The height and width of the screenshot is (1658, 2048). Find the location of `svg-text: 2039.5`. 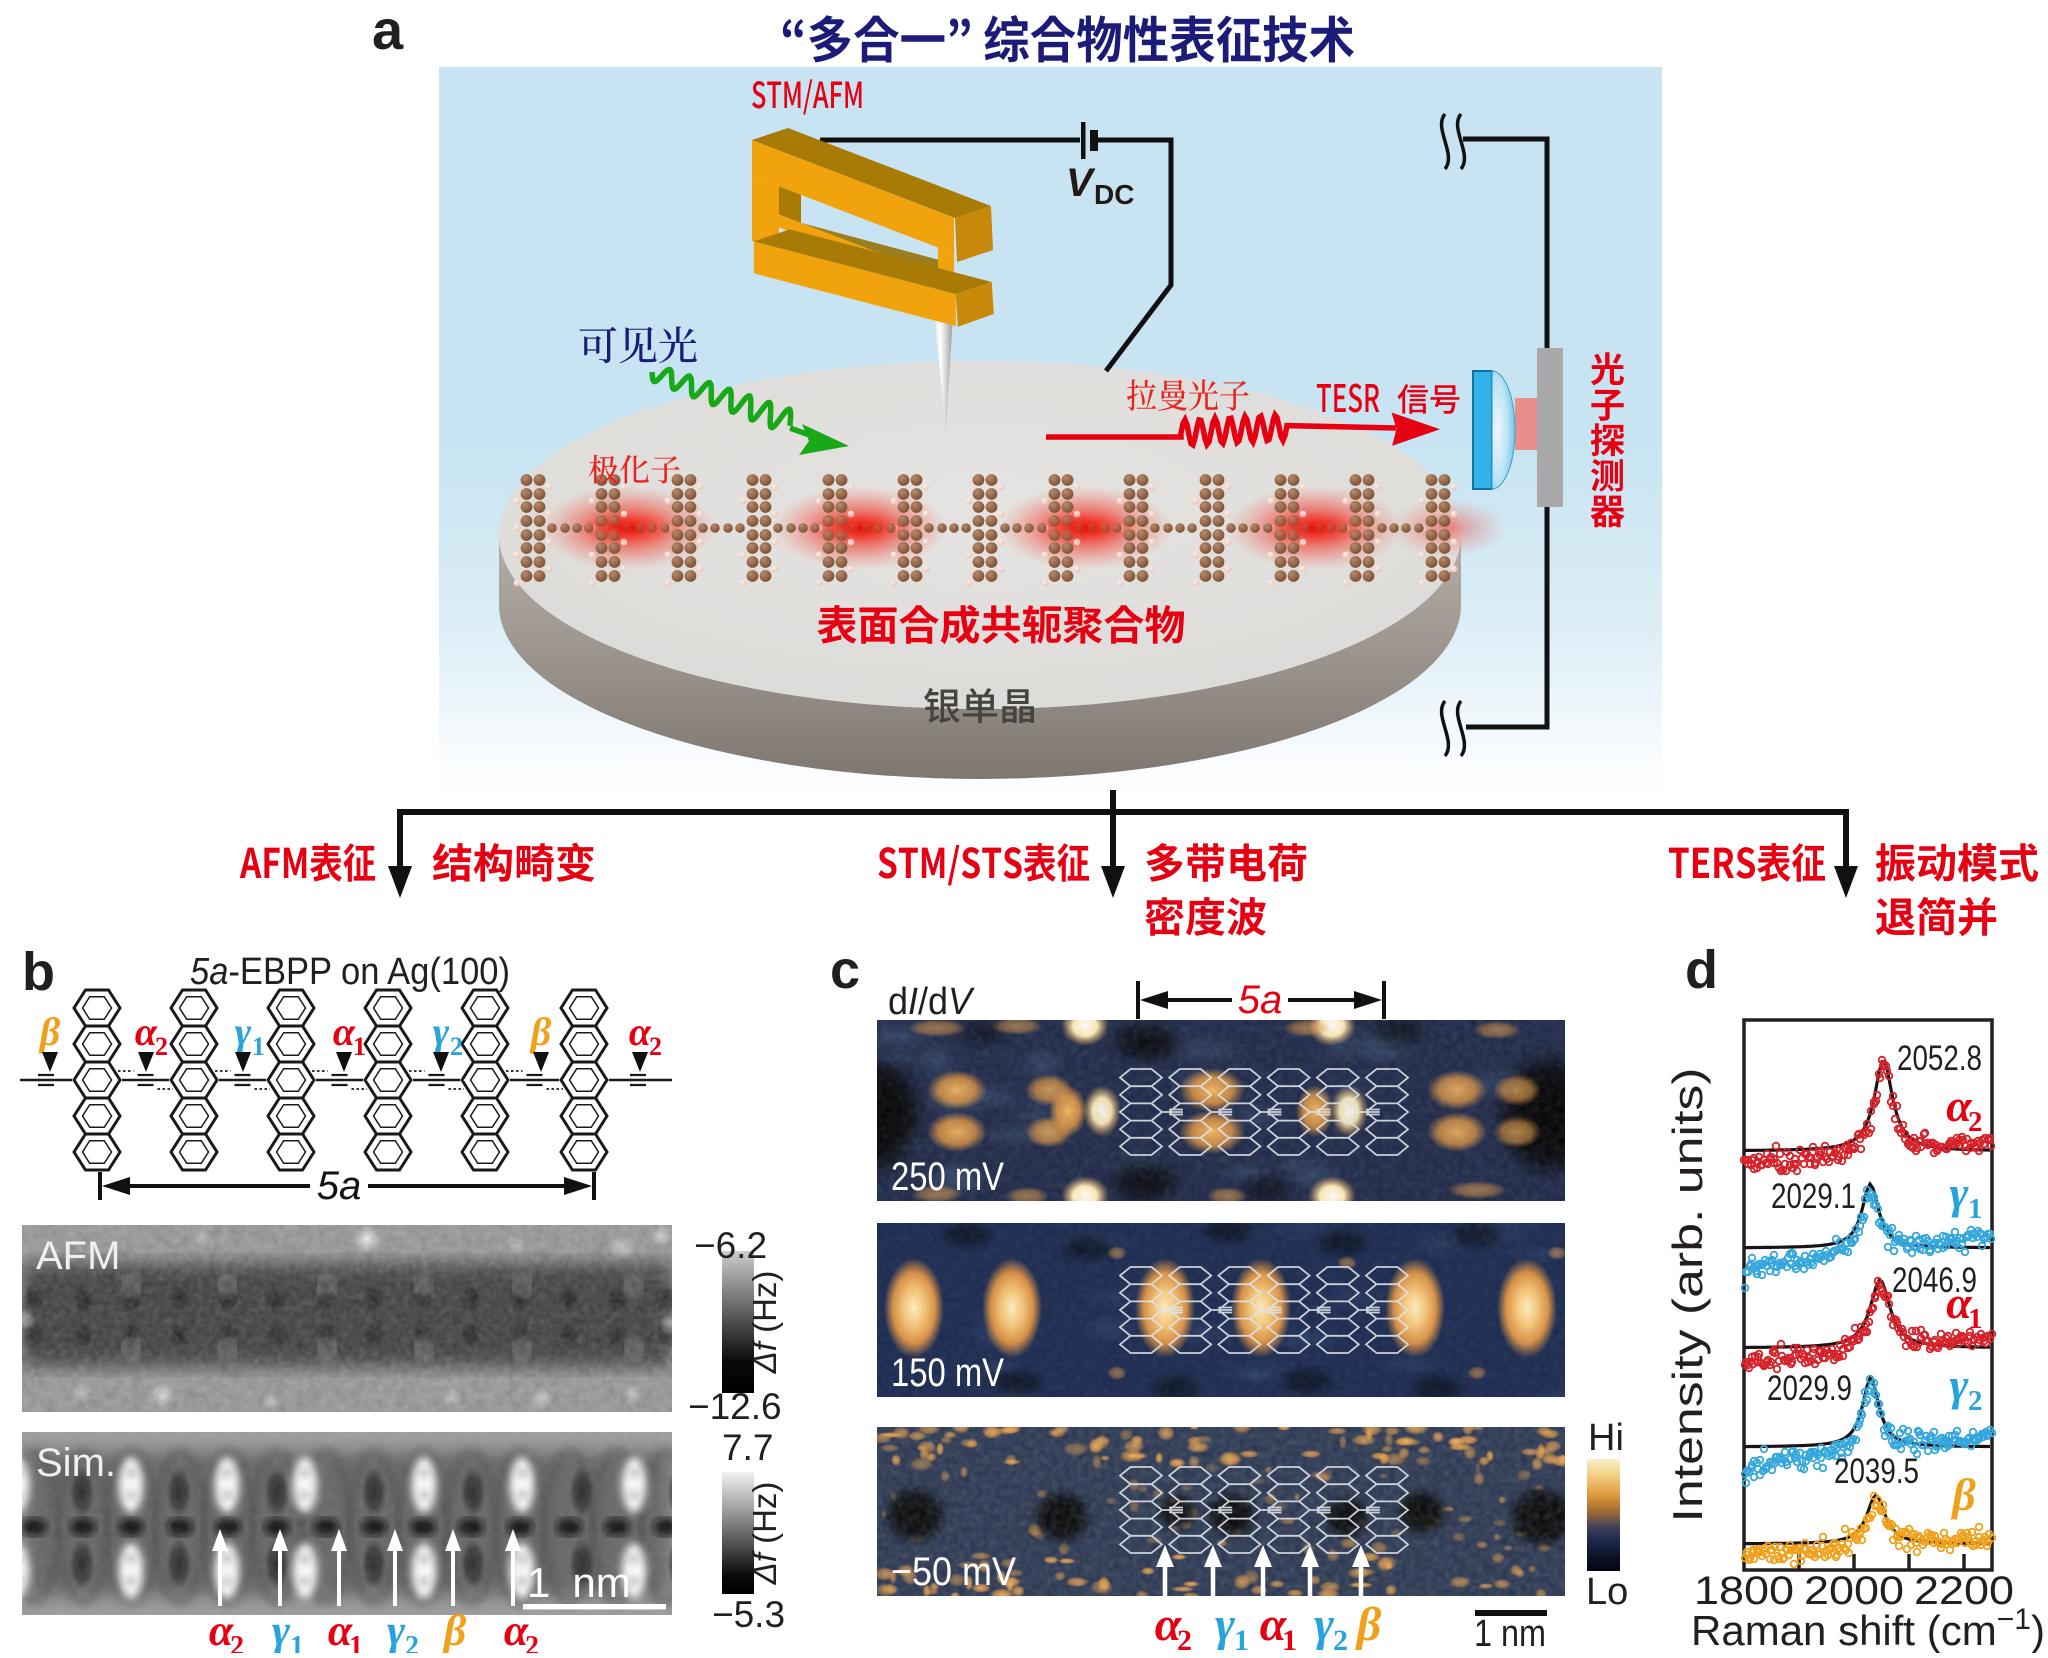

svg-text: 2039.5 is located at coordinates (1876, 1471).